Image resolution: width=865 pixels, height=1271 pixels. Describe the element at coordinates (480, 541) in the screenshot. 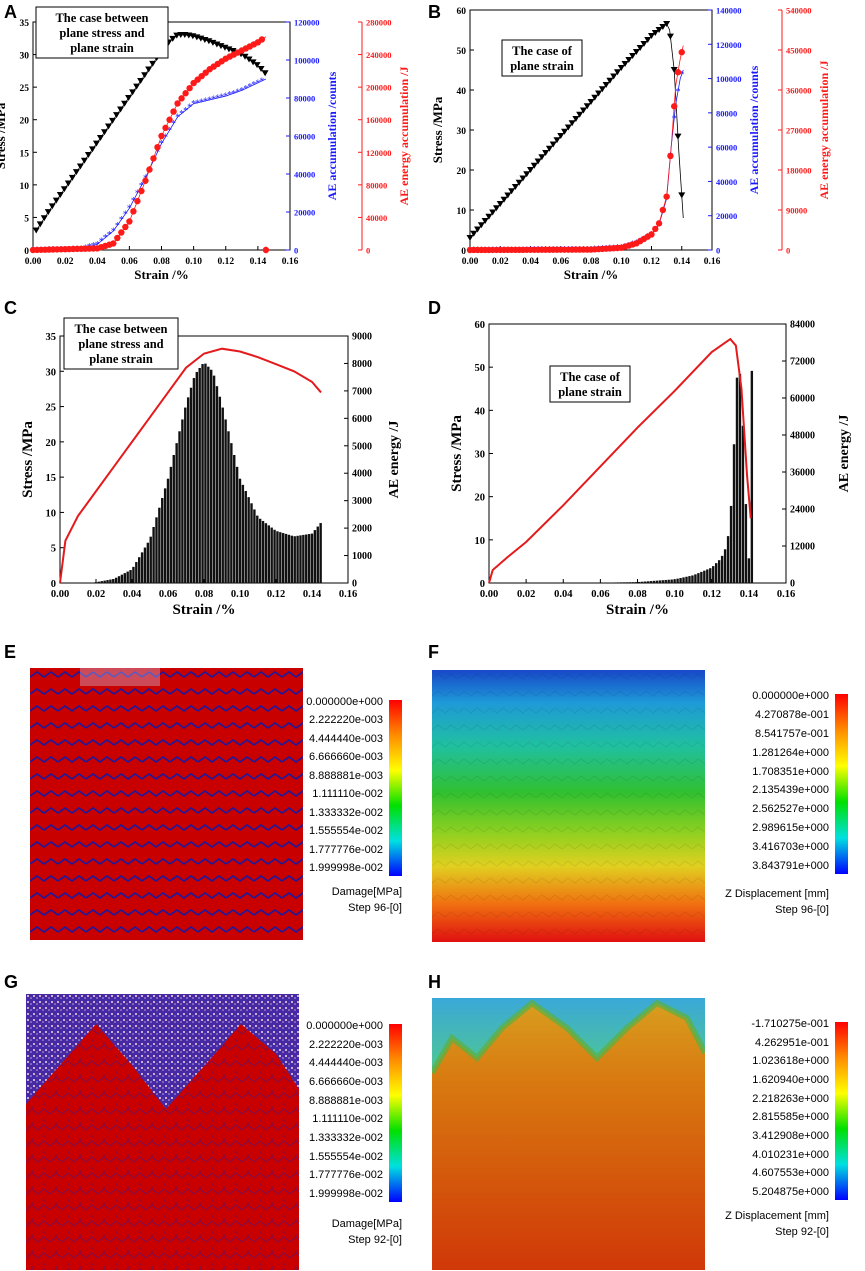

I see `y-tick-label: 10` at that location.